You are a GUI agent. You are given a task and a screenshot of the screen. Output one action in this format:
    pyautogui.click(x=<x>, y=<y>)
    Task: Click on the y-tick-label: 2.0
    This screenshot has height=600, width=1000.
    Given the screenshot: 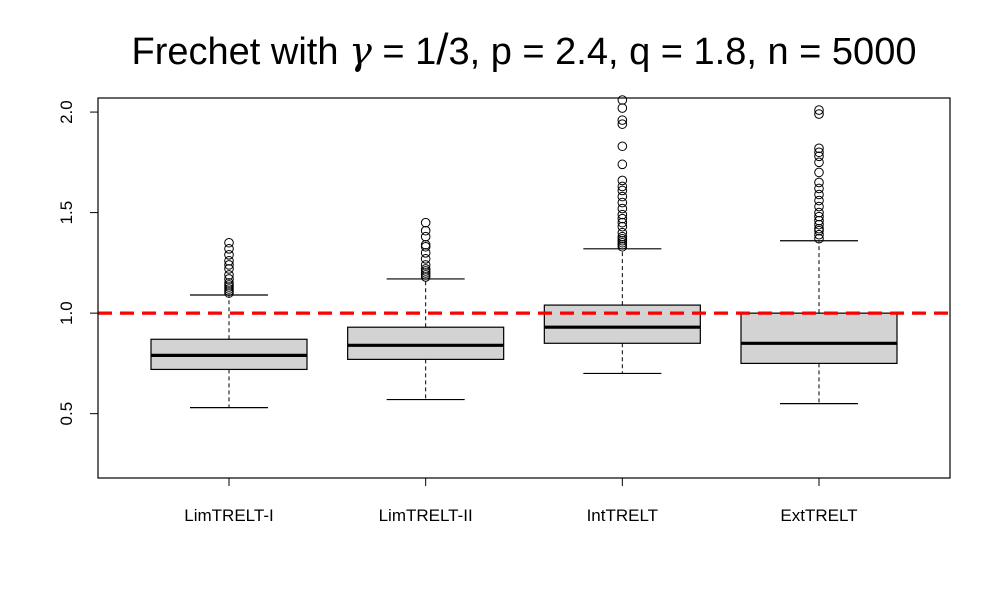 What is the action you would take?
    pyautogui.click(x=66, y=112)
    